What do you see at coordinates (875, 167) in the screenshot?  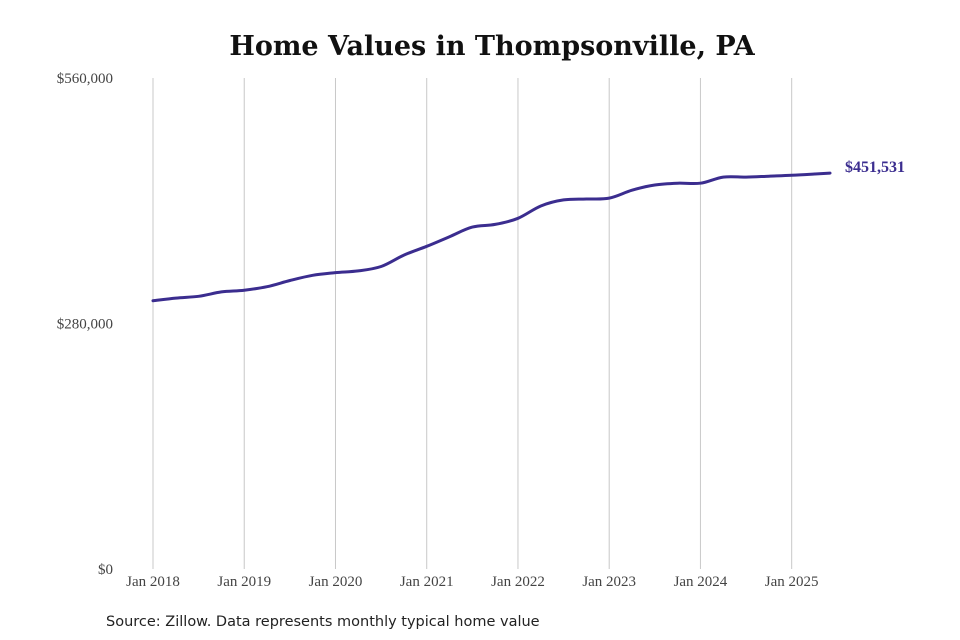 I see `latest-value-label: $451,531` at bounding box center [875, 167].